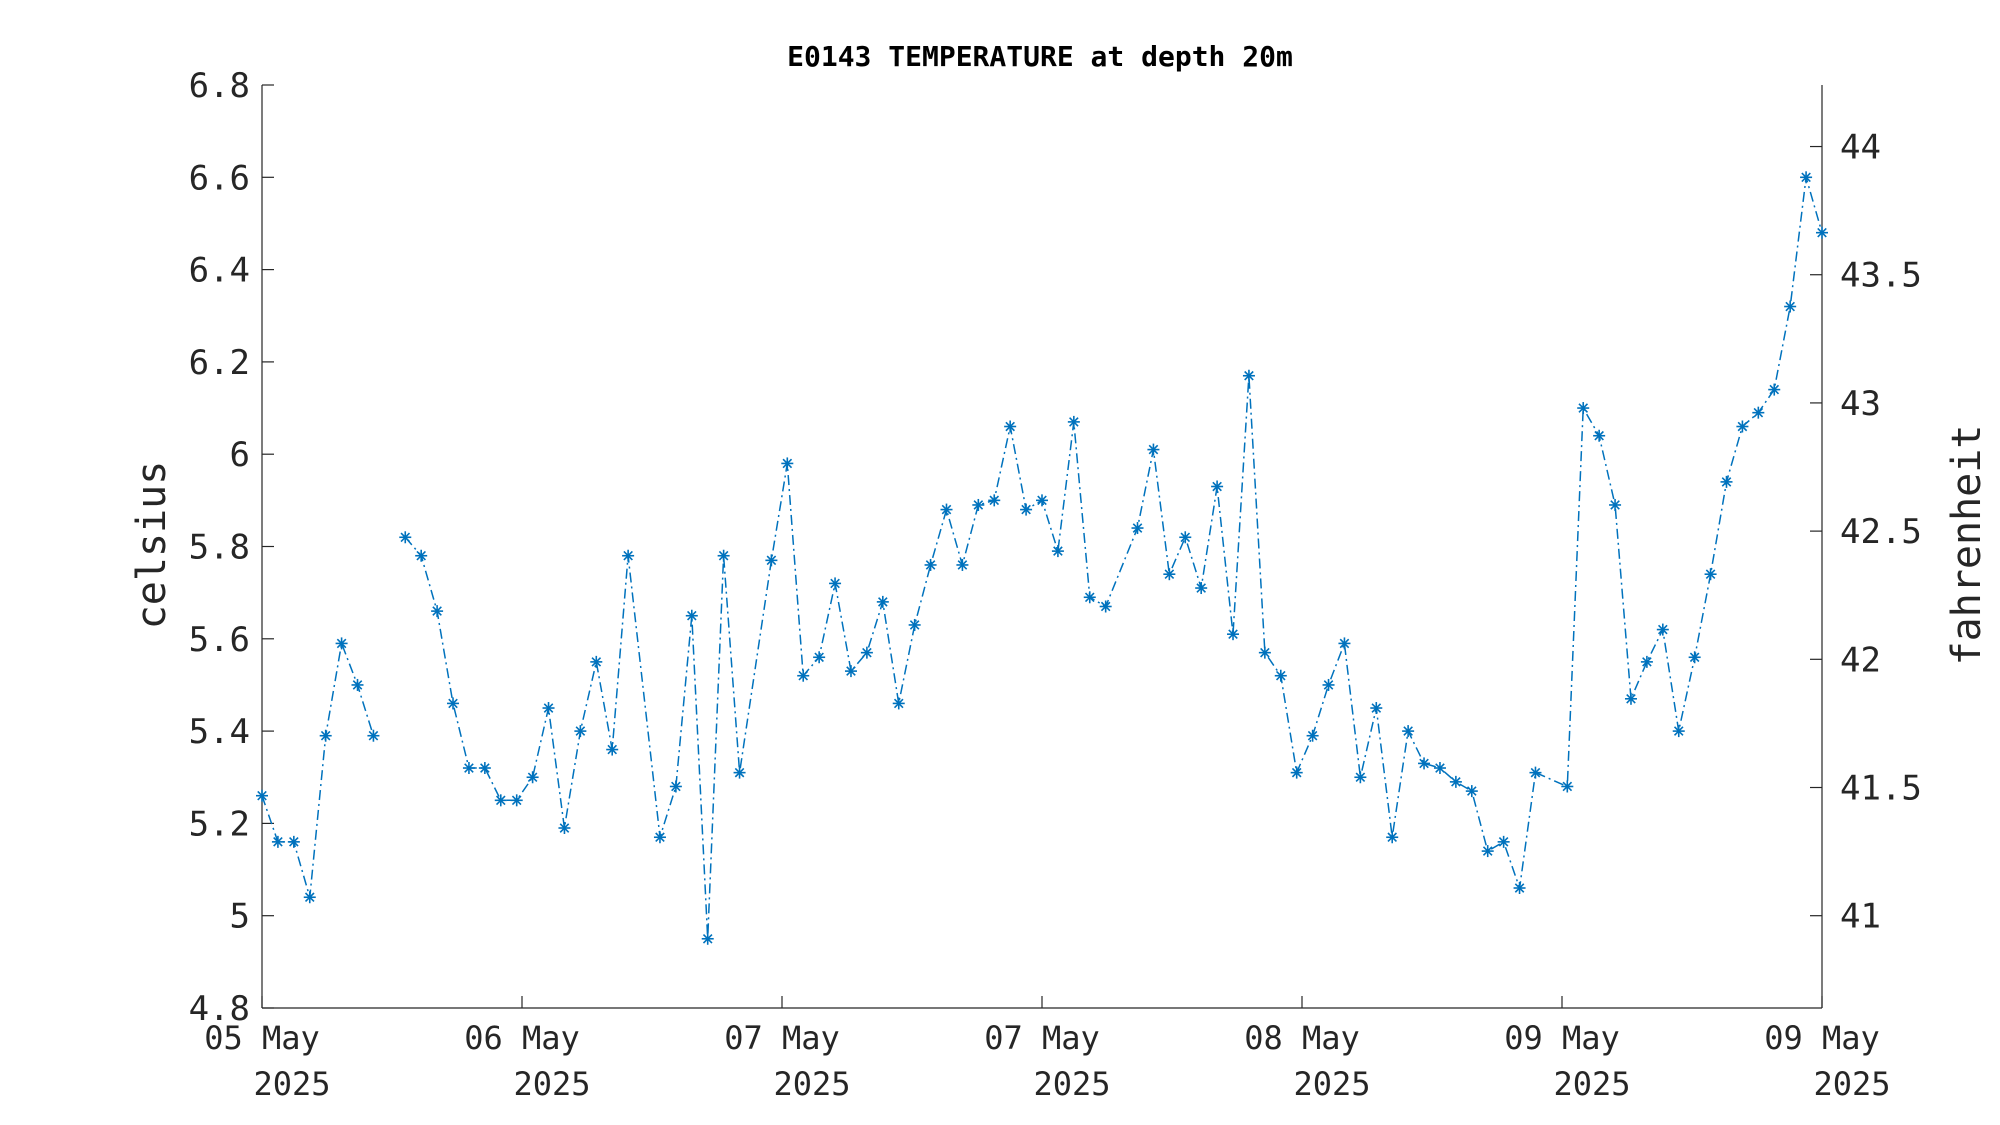  What do you see at coordinates (1881, 789) in the screenshot?
I see `y2-tick-label: 41.5` at bounding box center [1881, 789].